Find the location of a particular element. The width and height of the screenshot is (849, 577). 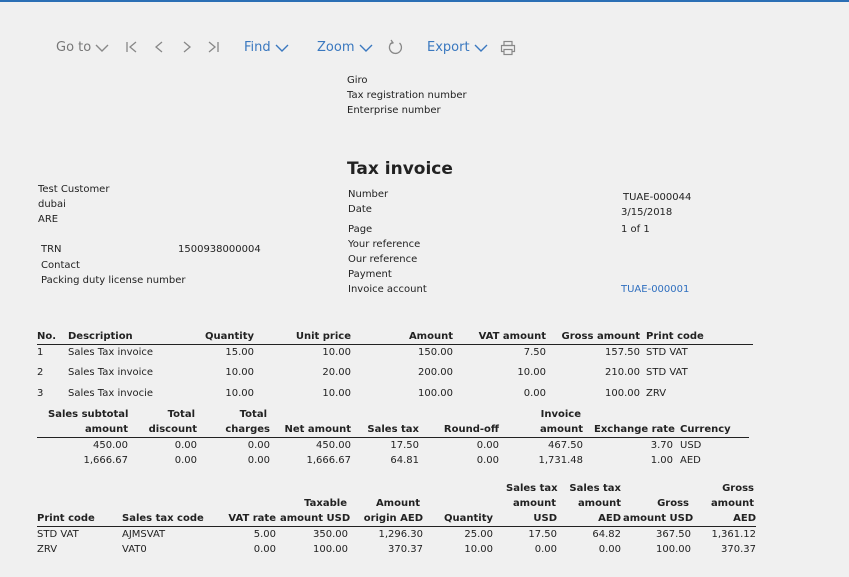

round-off-value: 0.00 is located at coordinates (487, 445).